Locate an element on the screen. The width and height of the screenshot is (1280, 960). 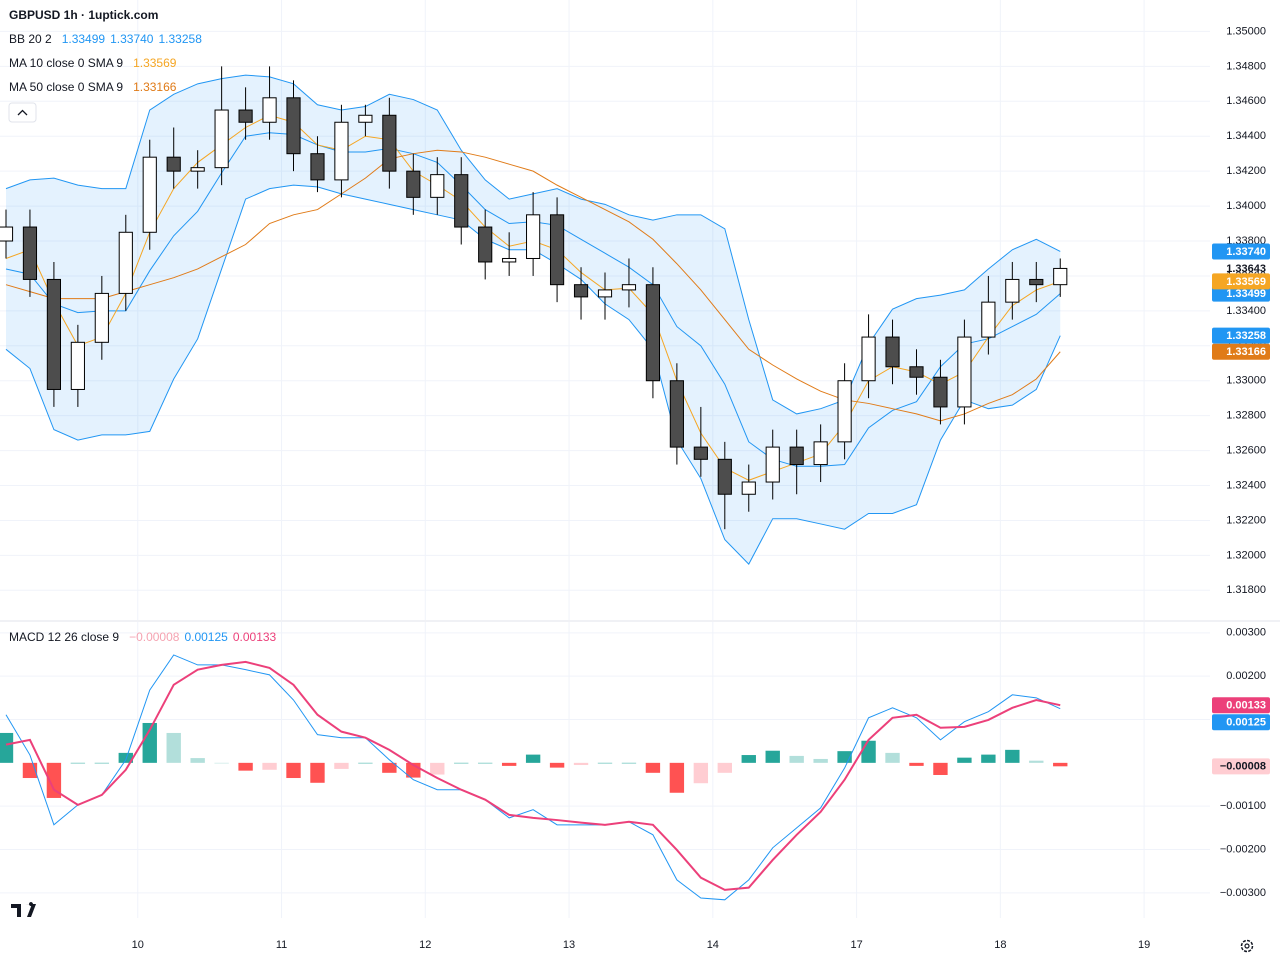
gear-hub is located at coordinates (1247, 946).